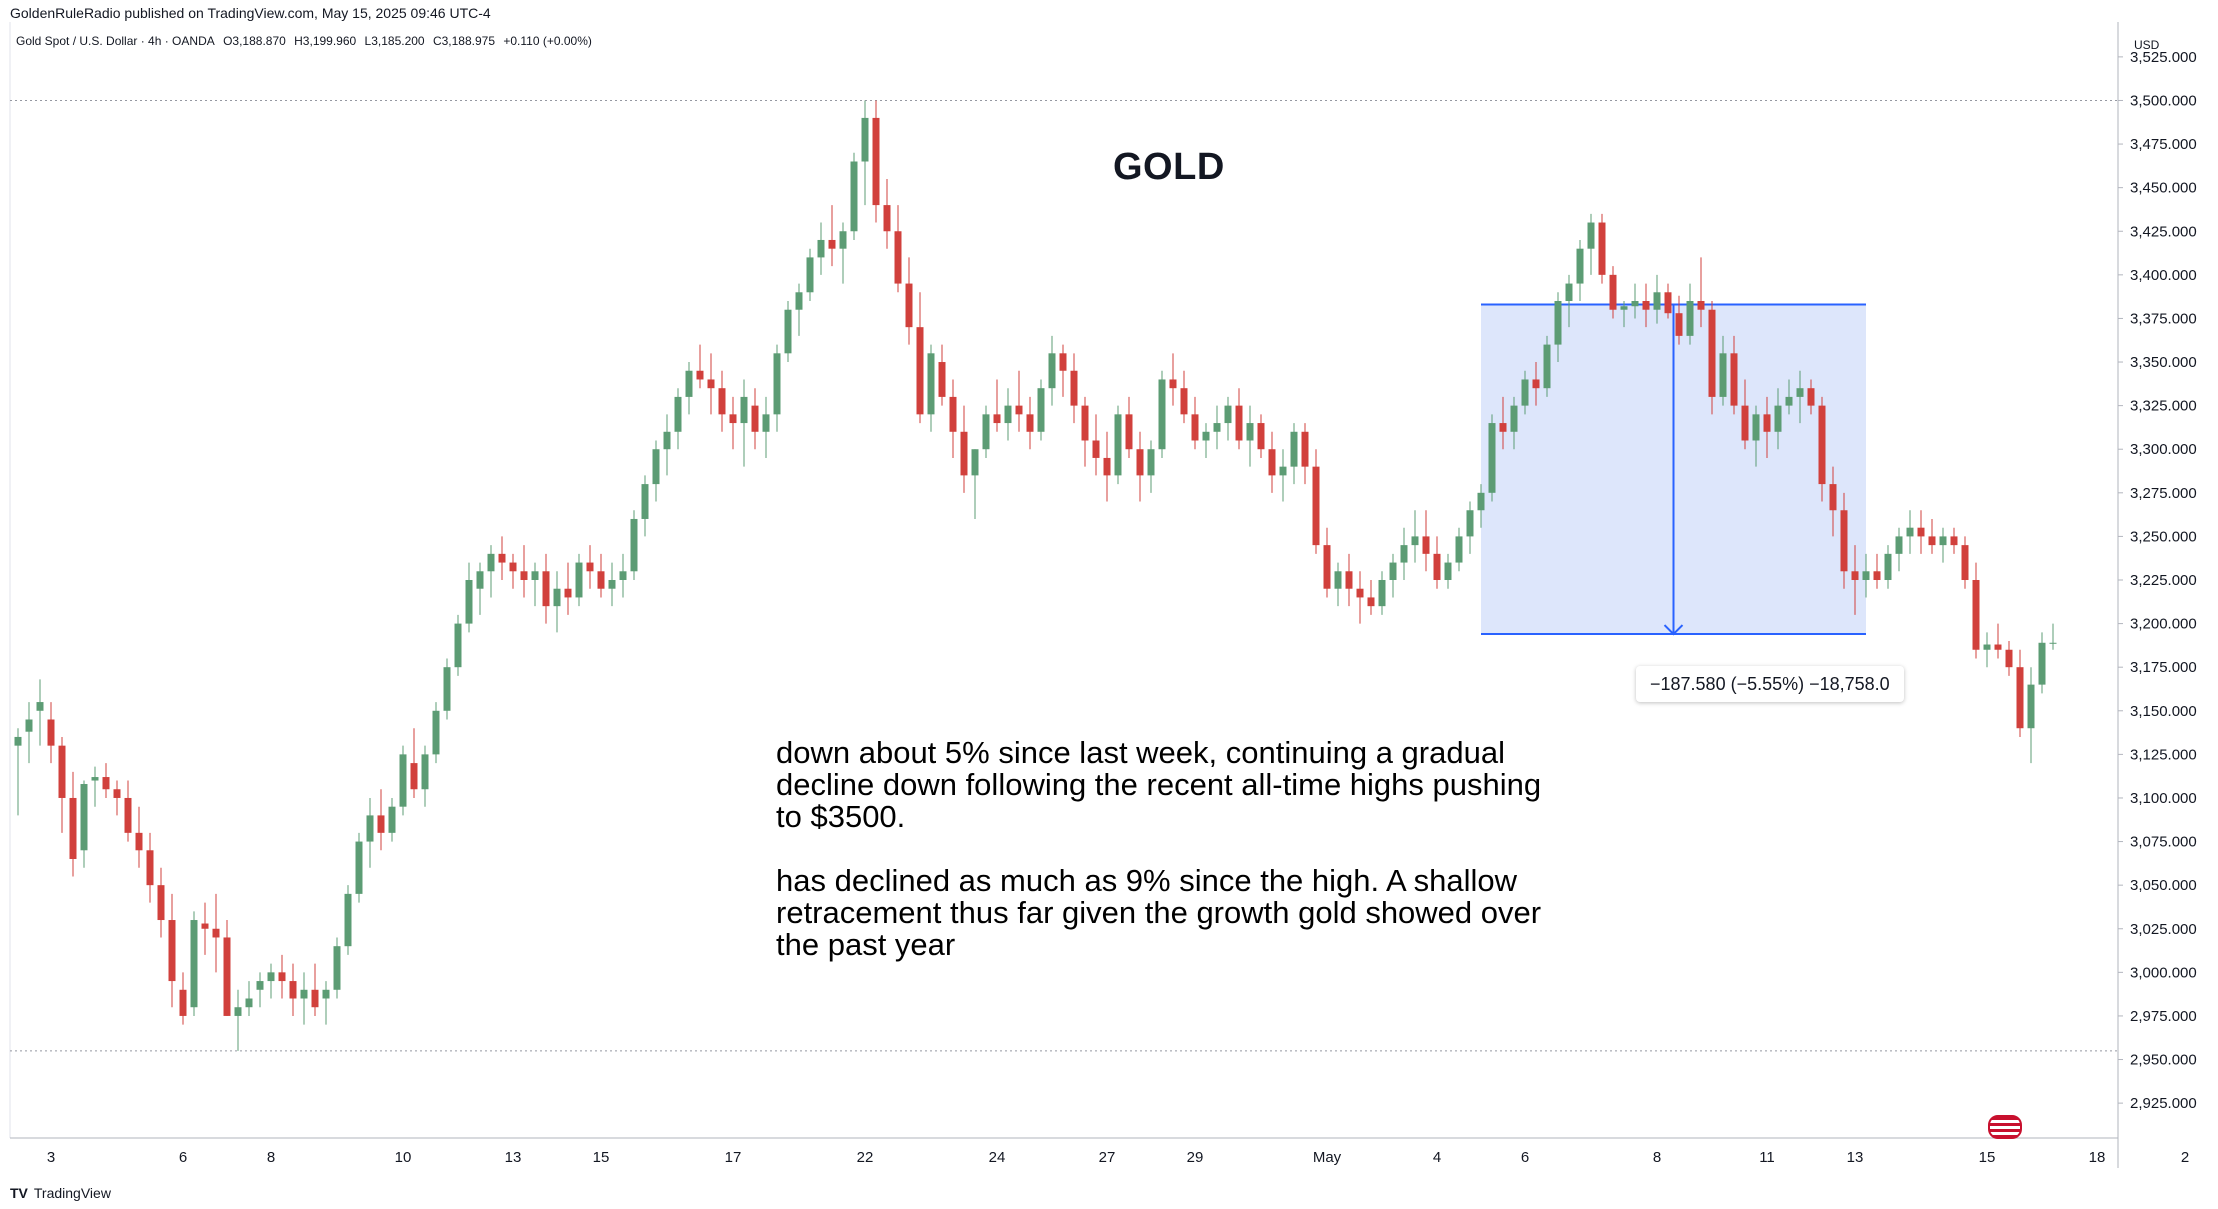 This screenshot has width=2218, height=1209. Describe the element at coordinates (115, 41) in the screenshot. I see `symbol-name: Gold Spot / U.S. Dollar · 4h · OANDA` at that location.